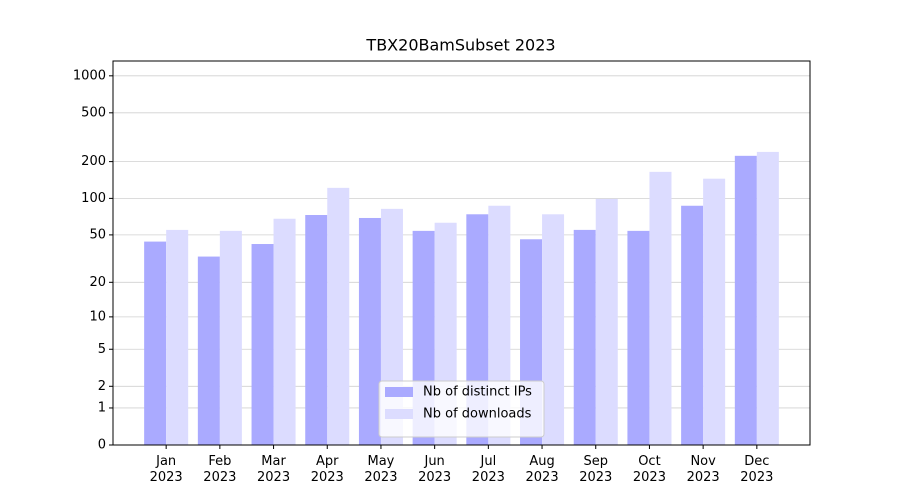 The height and width of the screenshot is (500, 900). What do you see at coordinates (488, 469) in the screenshot?
I see `x-tick-label: Jul 2023` at bounding box center [488, 469].